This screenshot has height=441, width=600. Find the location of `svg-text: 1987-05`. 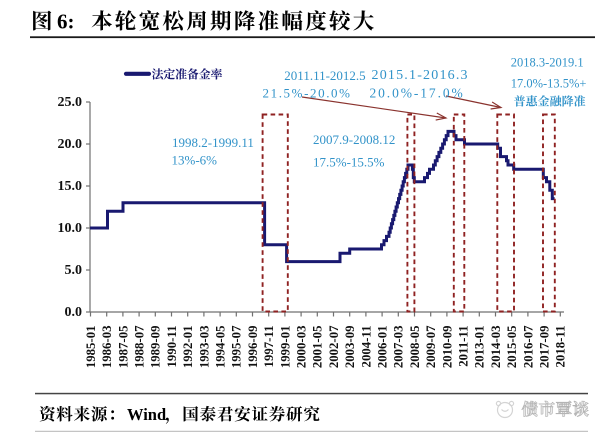

svg-text: 1987-05 is located at coordinates (123, 347).